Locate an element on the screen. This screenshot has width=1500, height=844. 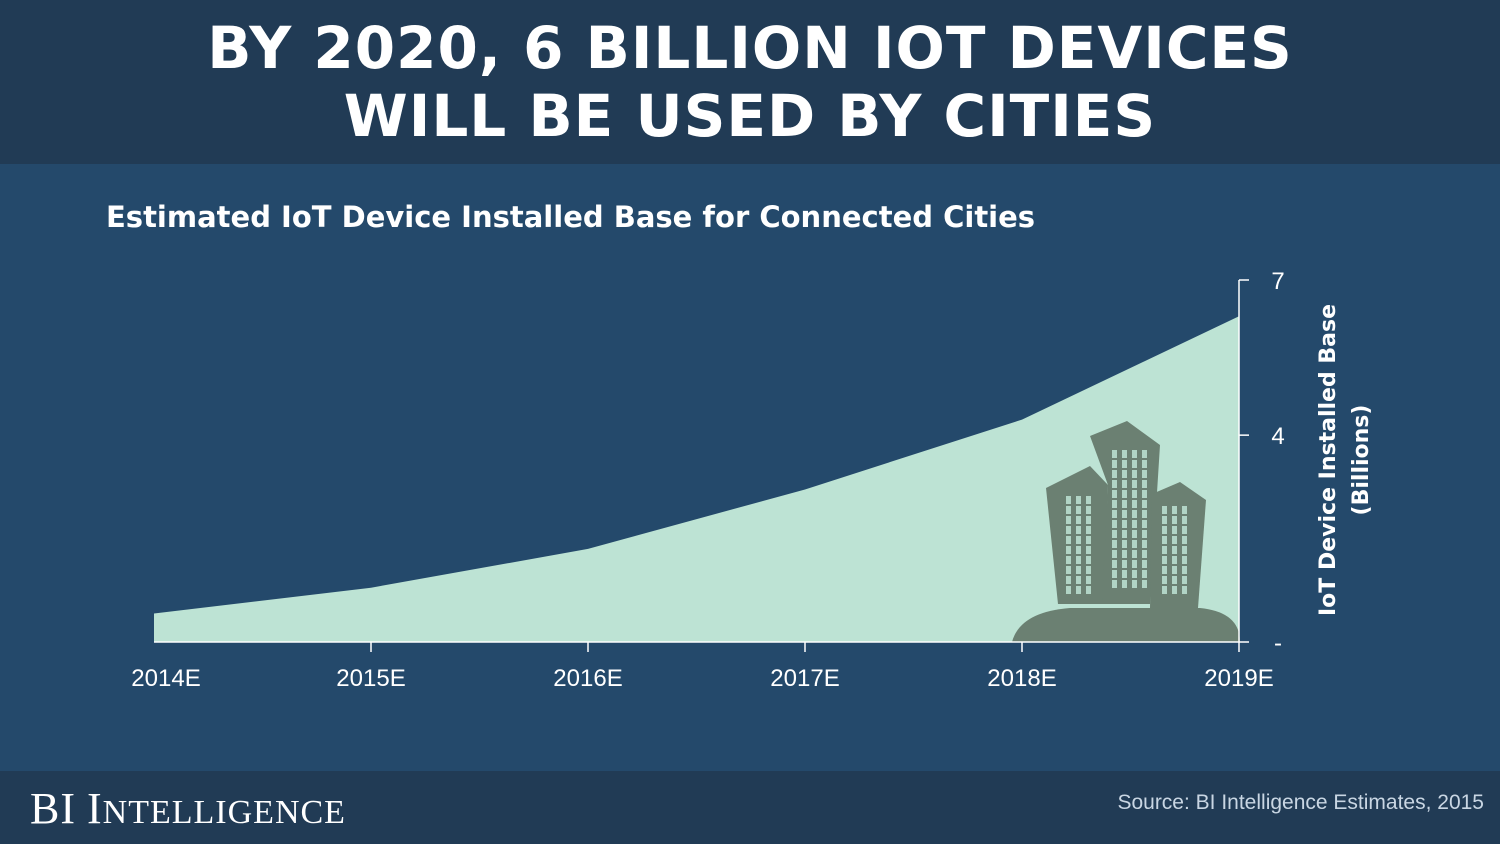
headline-line-1: BY 2020, 6 BILLION IOT DEVICES is located at coordinates (750, 48).